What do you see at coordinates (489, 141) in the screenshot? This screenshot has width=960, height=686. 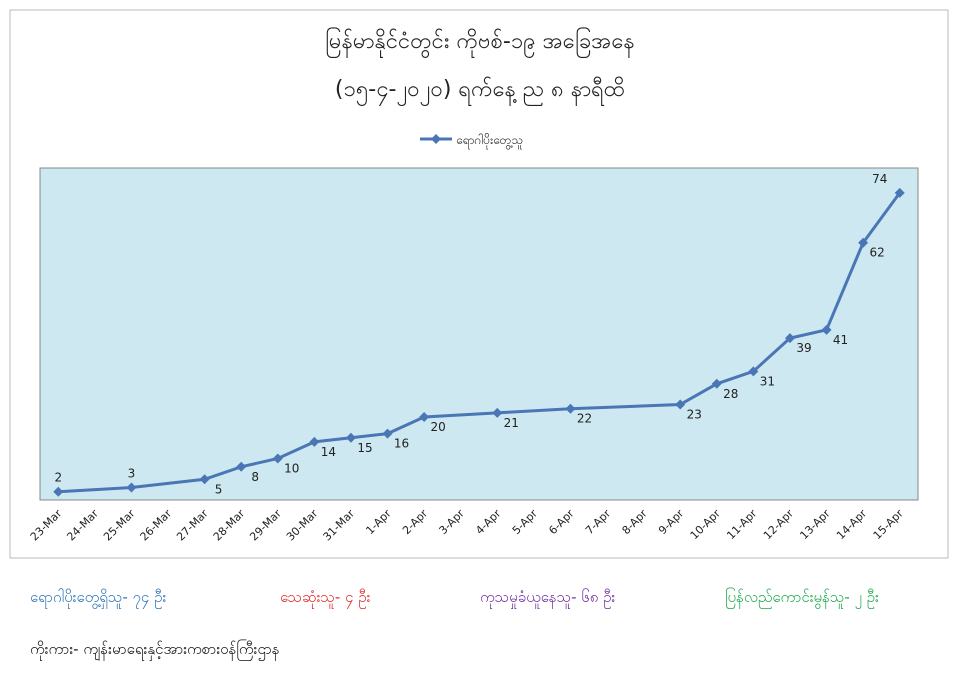 I see `legend-label: ရောဂါပိုးတွေ့သူ` at bounding box center [489, 141].